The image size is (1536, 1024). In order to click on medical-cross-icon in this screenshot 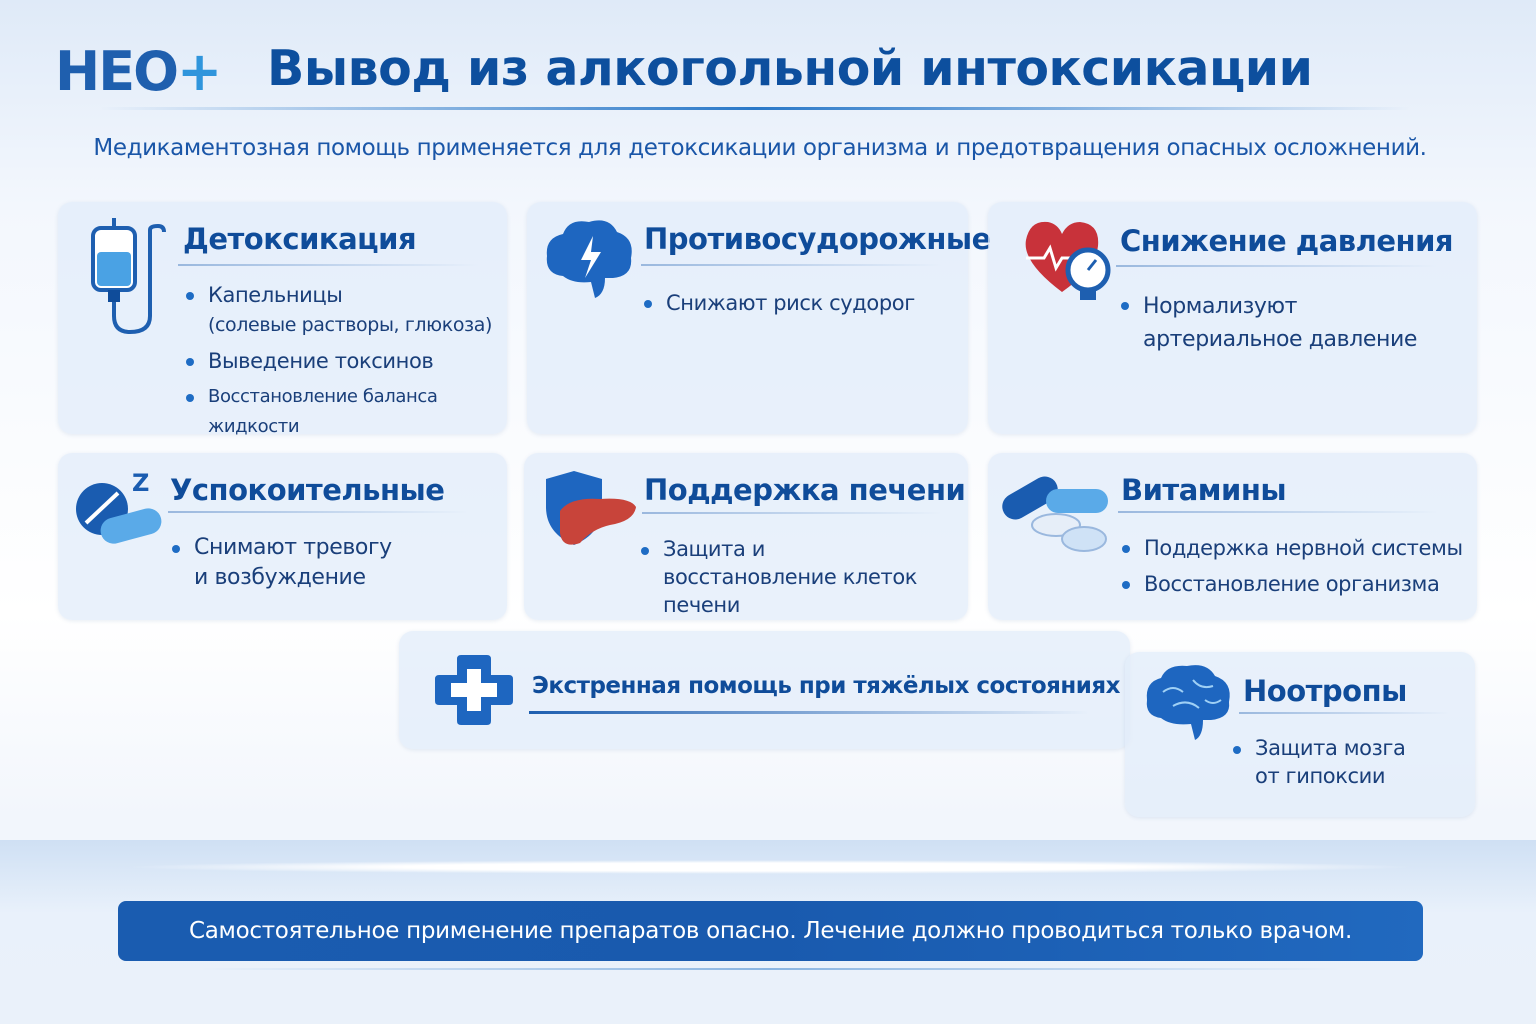, I will do `click(474, 690)`.